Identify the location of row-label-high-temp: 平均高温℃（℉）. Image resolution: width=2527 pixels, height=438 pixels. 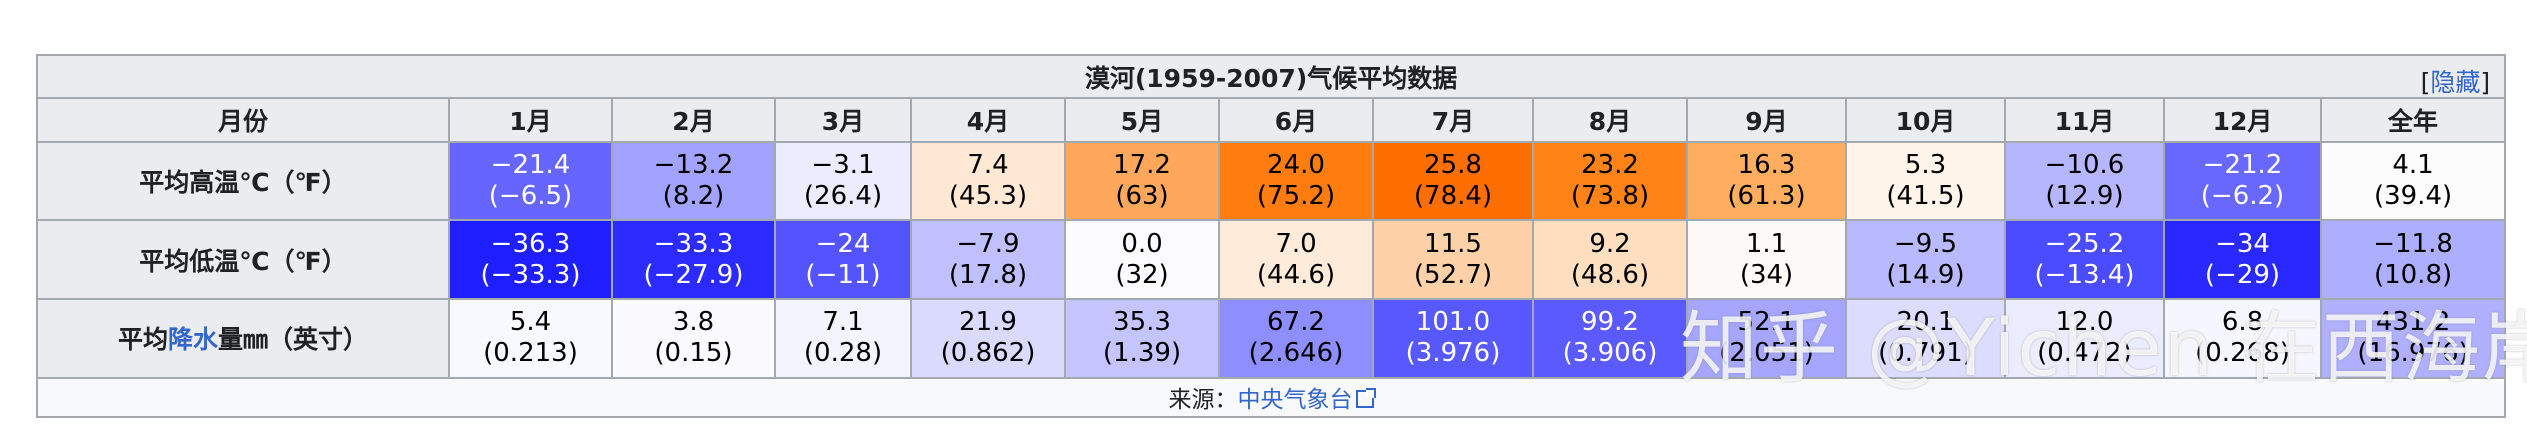
(243, 181).